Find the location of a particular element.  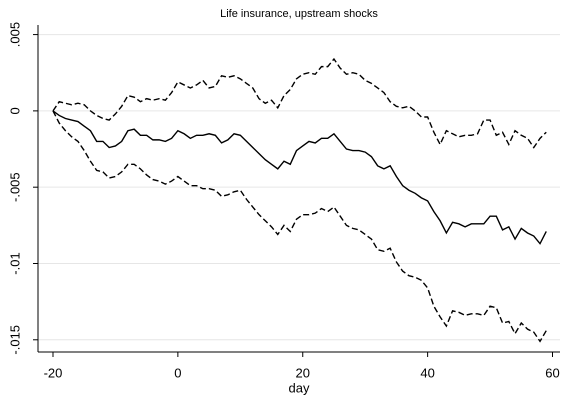

x-tick-label: 0 is located at coordinates (177, 372).